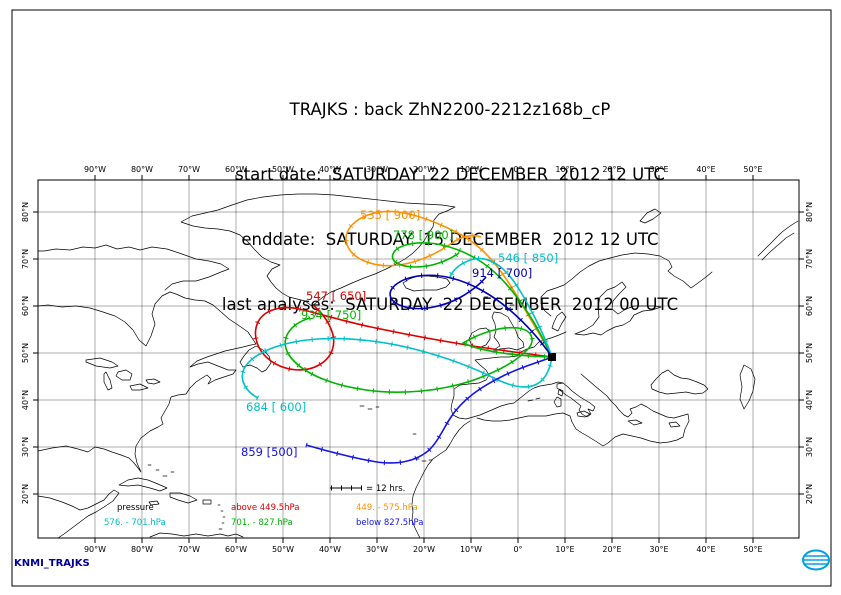 The height and width of the screenshot is (595, 841). Describe the element at coordinates (611, 395) in the screenshot. I see `coastline-balkans-greece` at that location.